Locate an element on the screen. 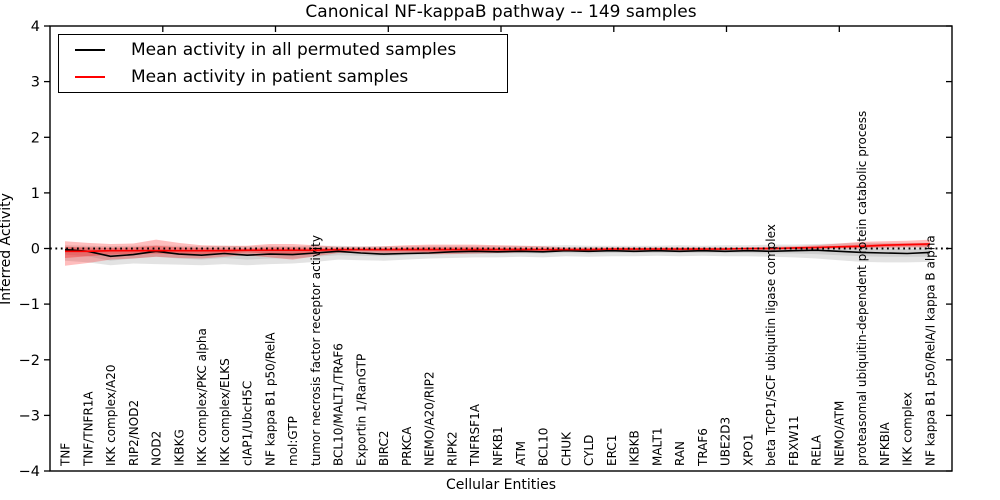  x-category-label: TNF/TNFR1A is located at coordinates (88, 429).